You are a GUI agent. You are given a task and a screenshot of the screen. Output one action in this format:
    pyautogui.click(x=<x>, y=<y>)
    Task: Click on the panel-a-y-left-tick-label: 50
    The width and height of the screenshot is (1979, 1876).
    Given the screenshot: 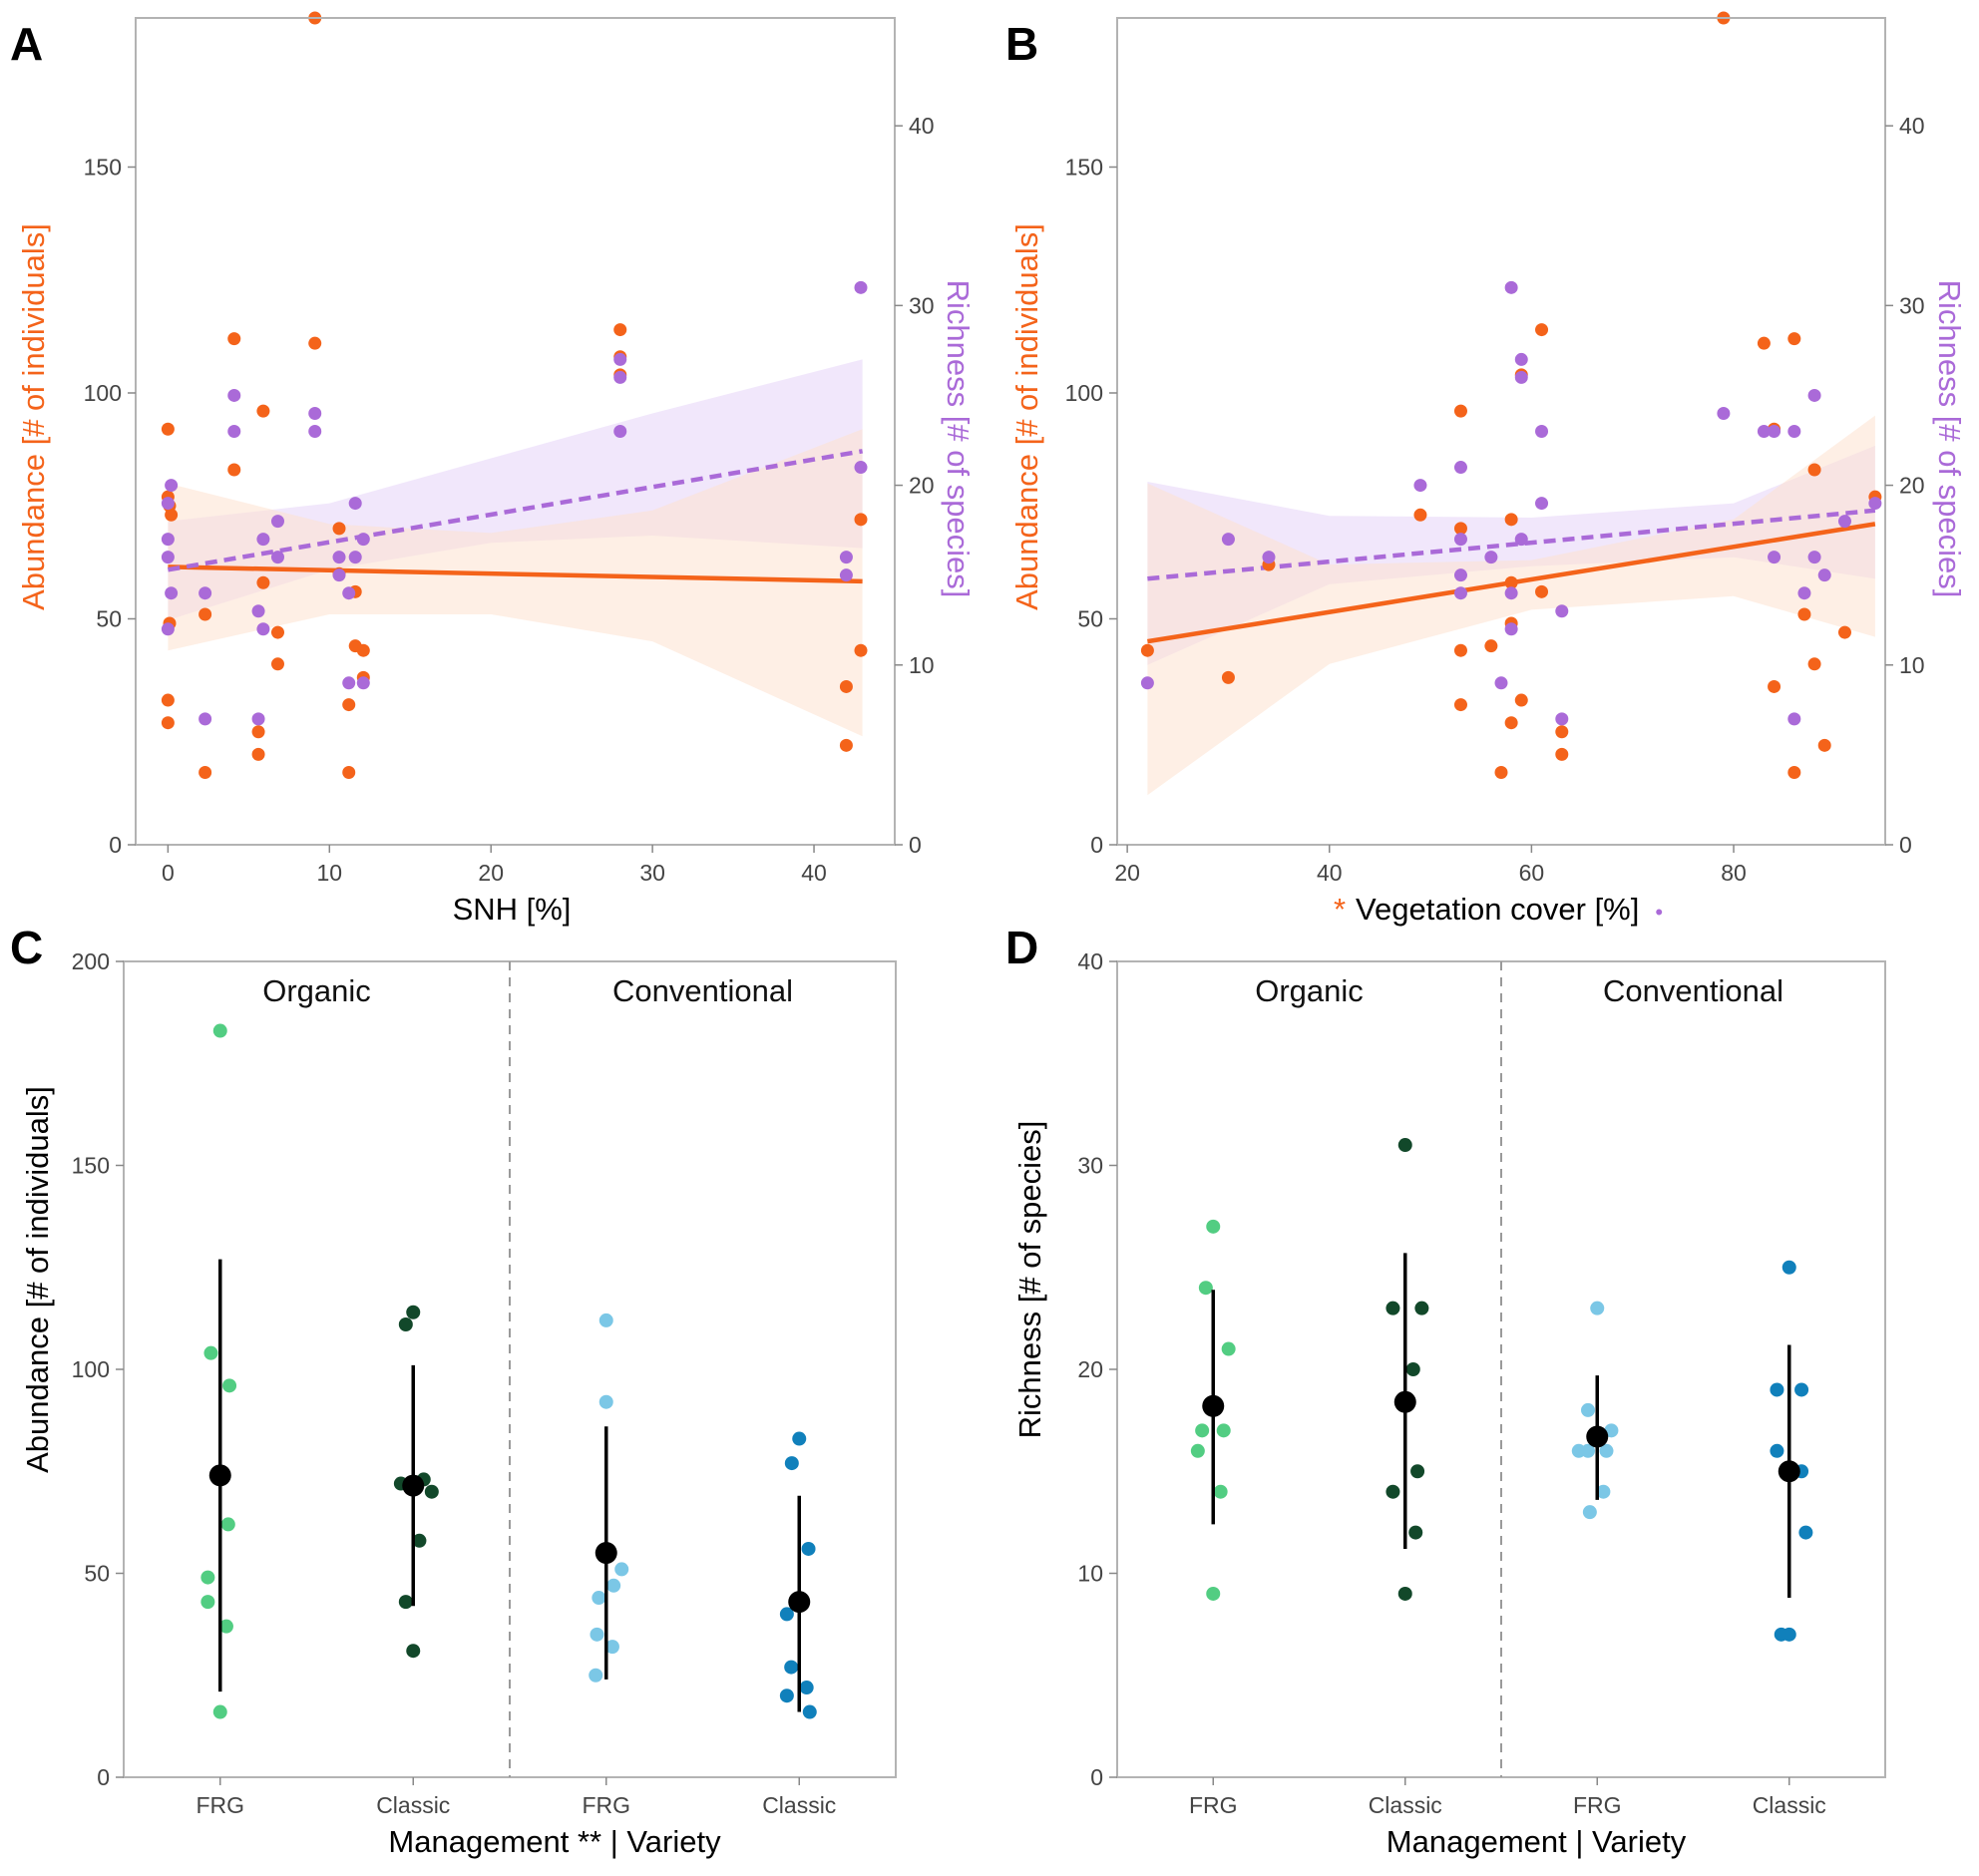 What is the action you would take?
    pyautogui.click(x=109, y=618)
    